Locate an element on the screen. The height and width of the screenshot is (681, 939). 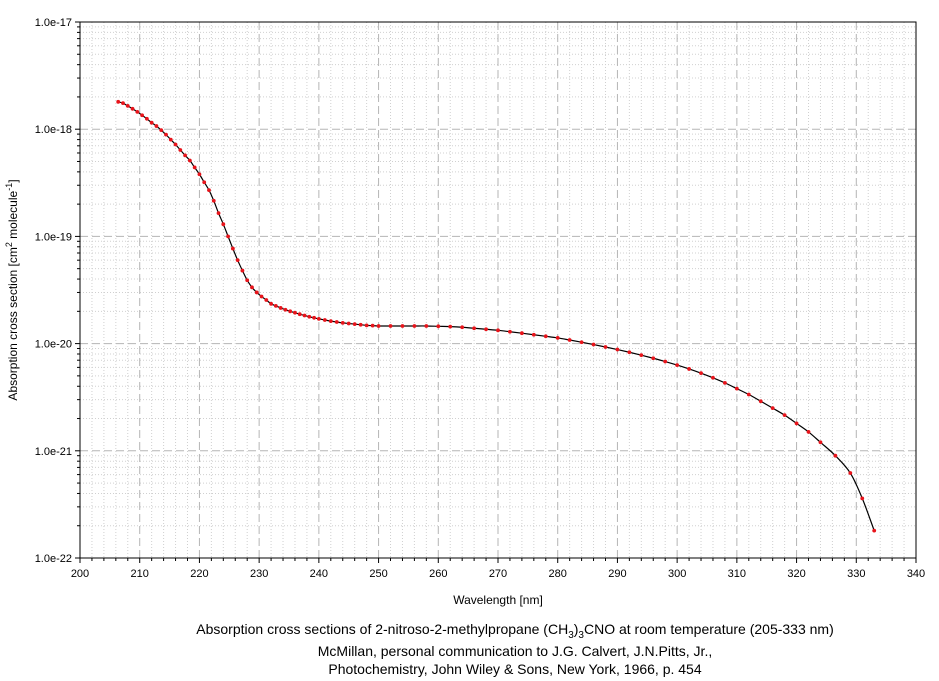
y-tick-label: 1.0e-21 is located at coordinates (53, 452).